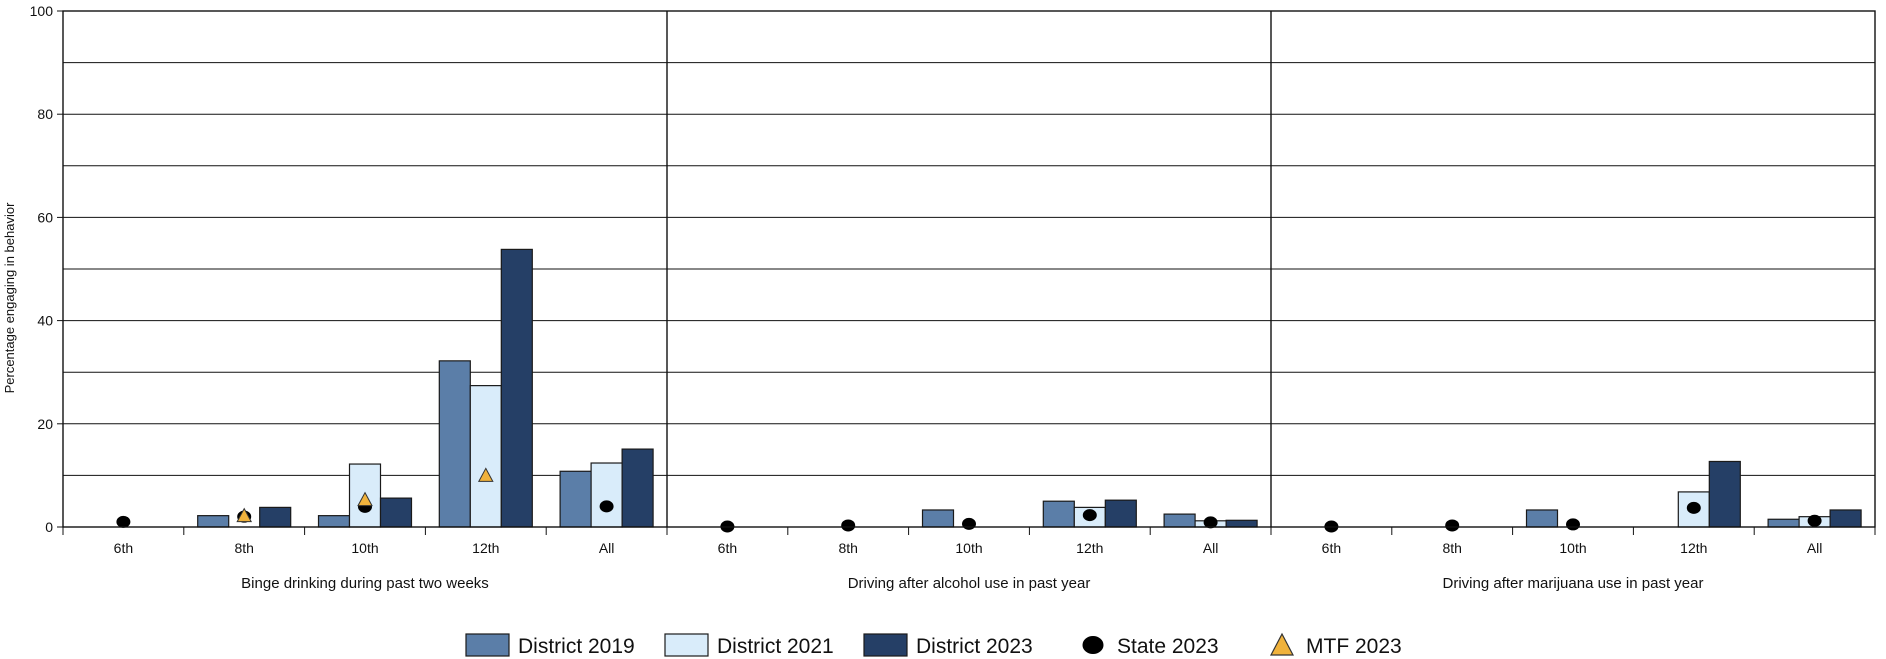 This screenshot has width=1886, height=659. Describe the element at coordinates (1573, 583) in the screenshot. I see `group-label: Driving after marijuana use in past year` at that location.